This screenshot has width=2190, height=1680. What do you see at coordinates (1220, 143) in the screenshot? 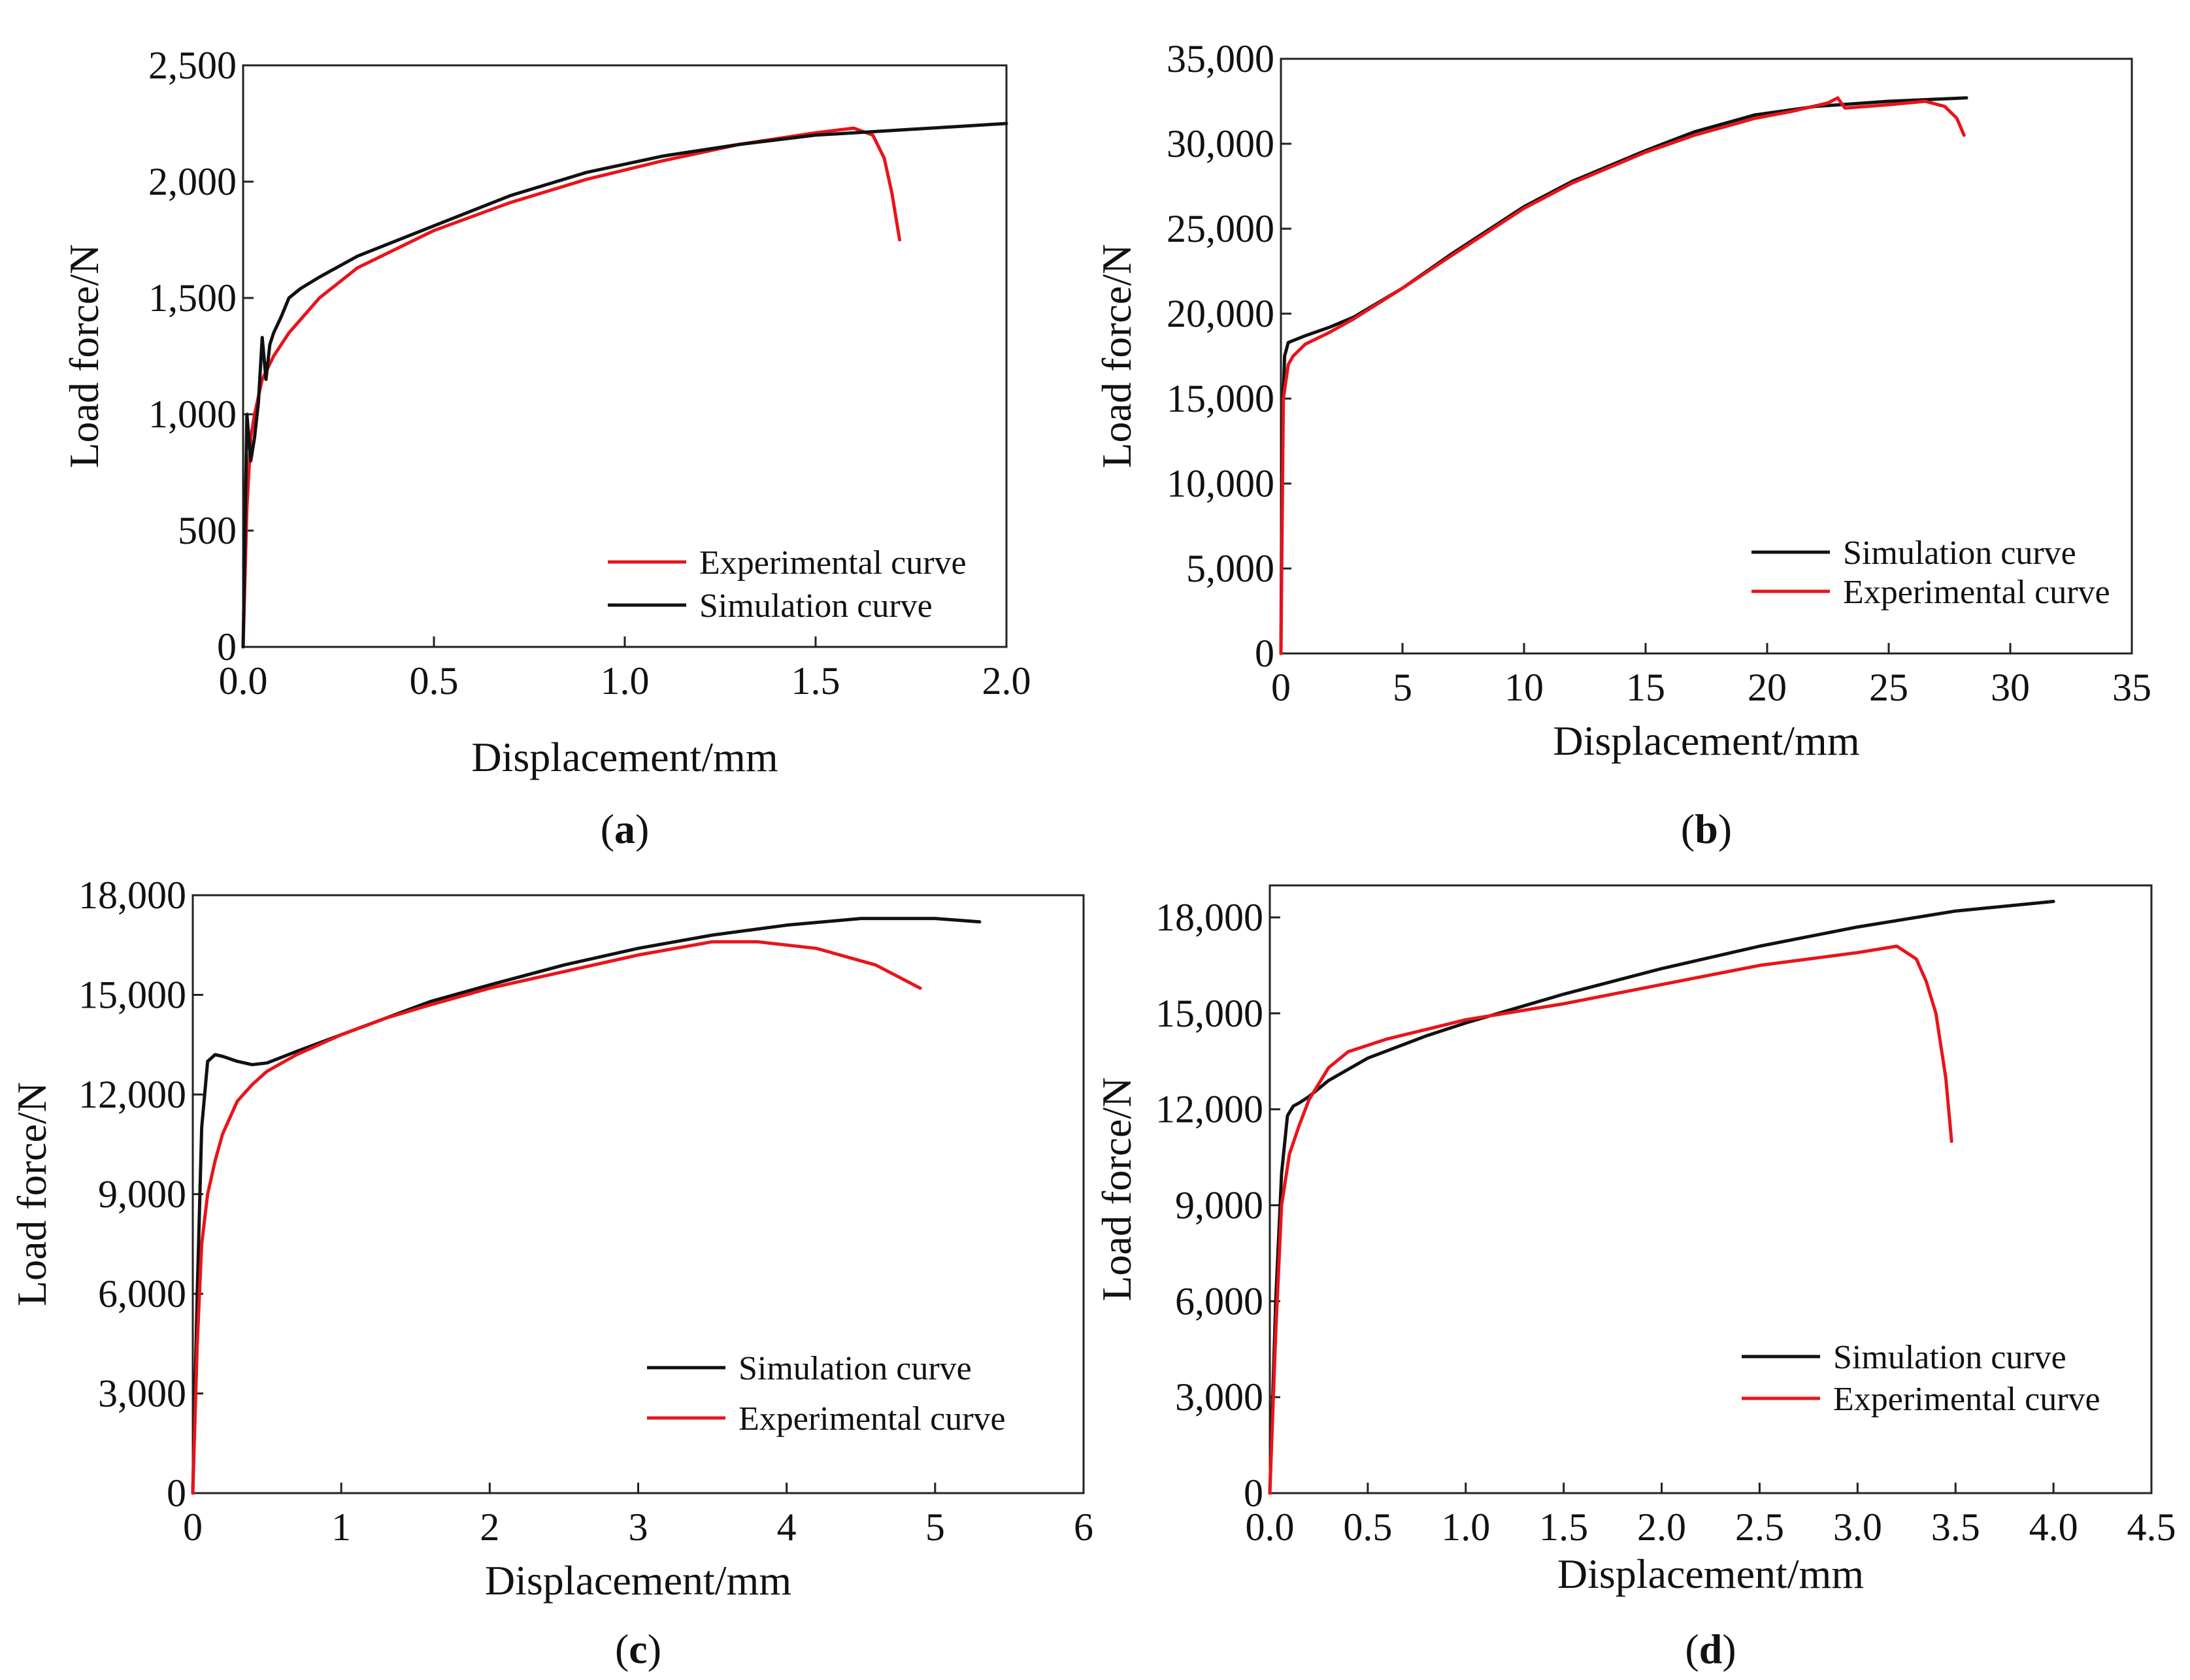
I see `y-tick-label: 30,000` at bounding box center [1220, 143].